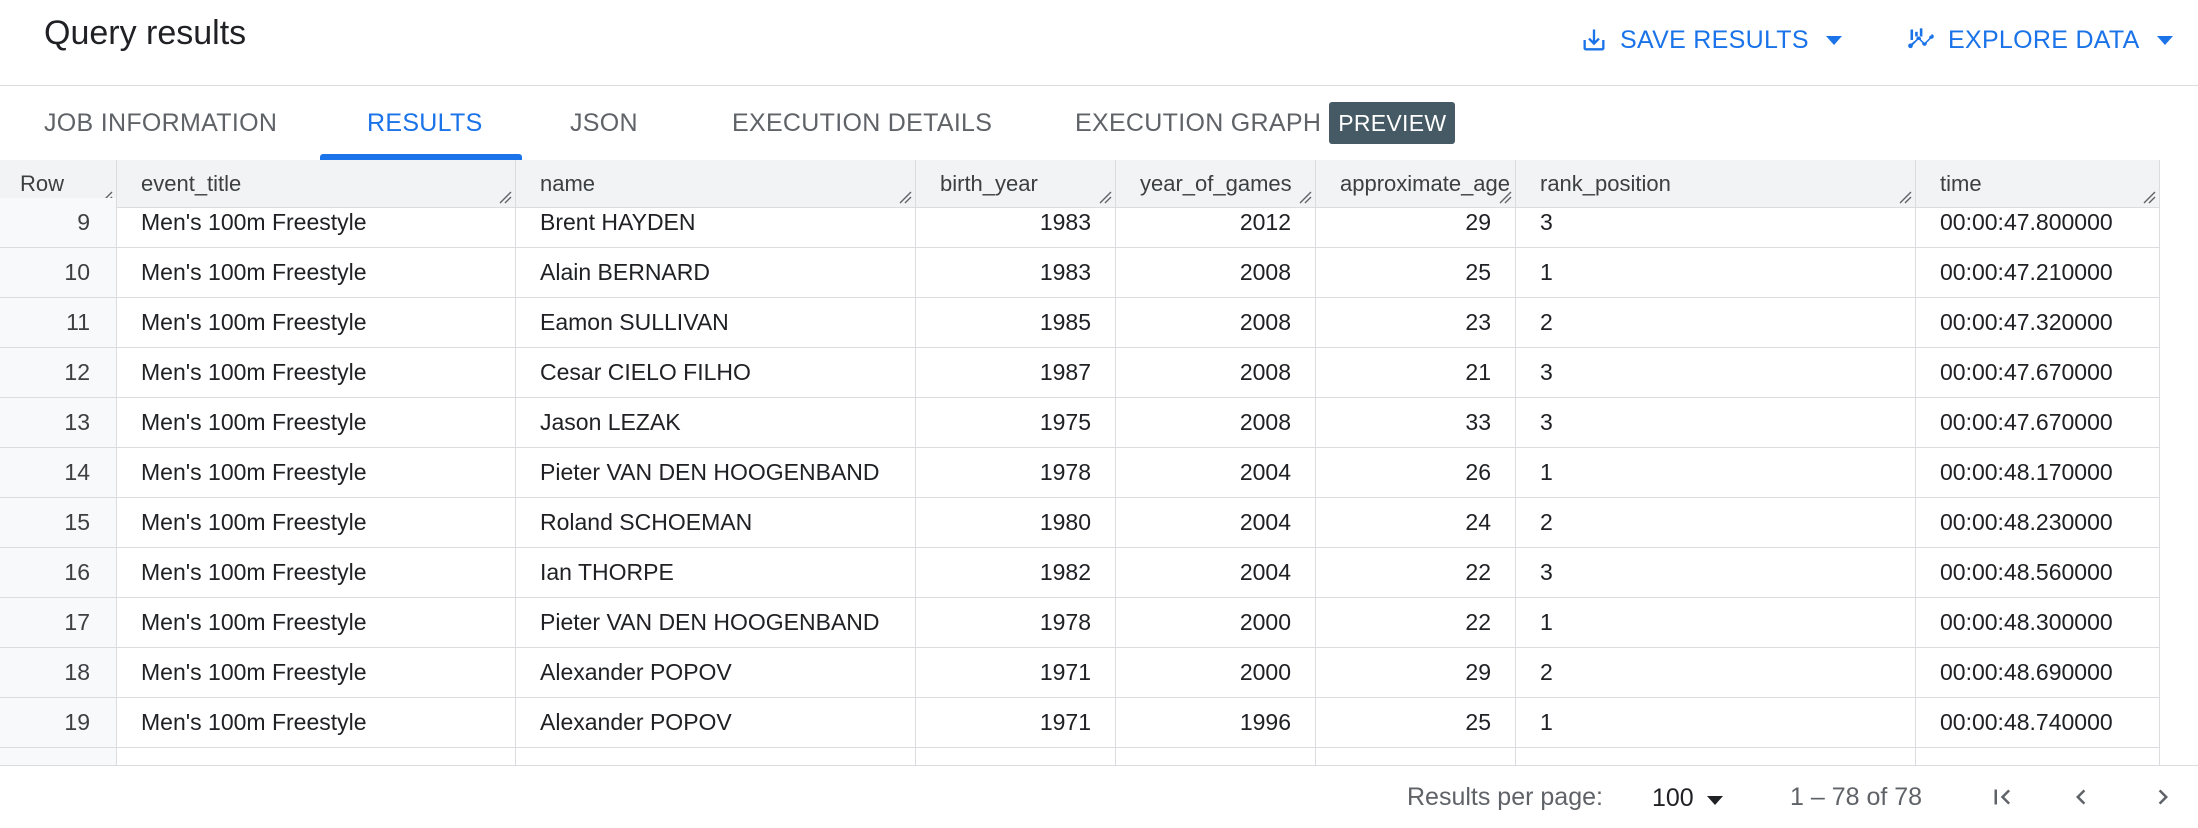 This screenshot has height=828, width=2198. I want to click on row-number: 13, so click(58, 422).